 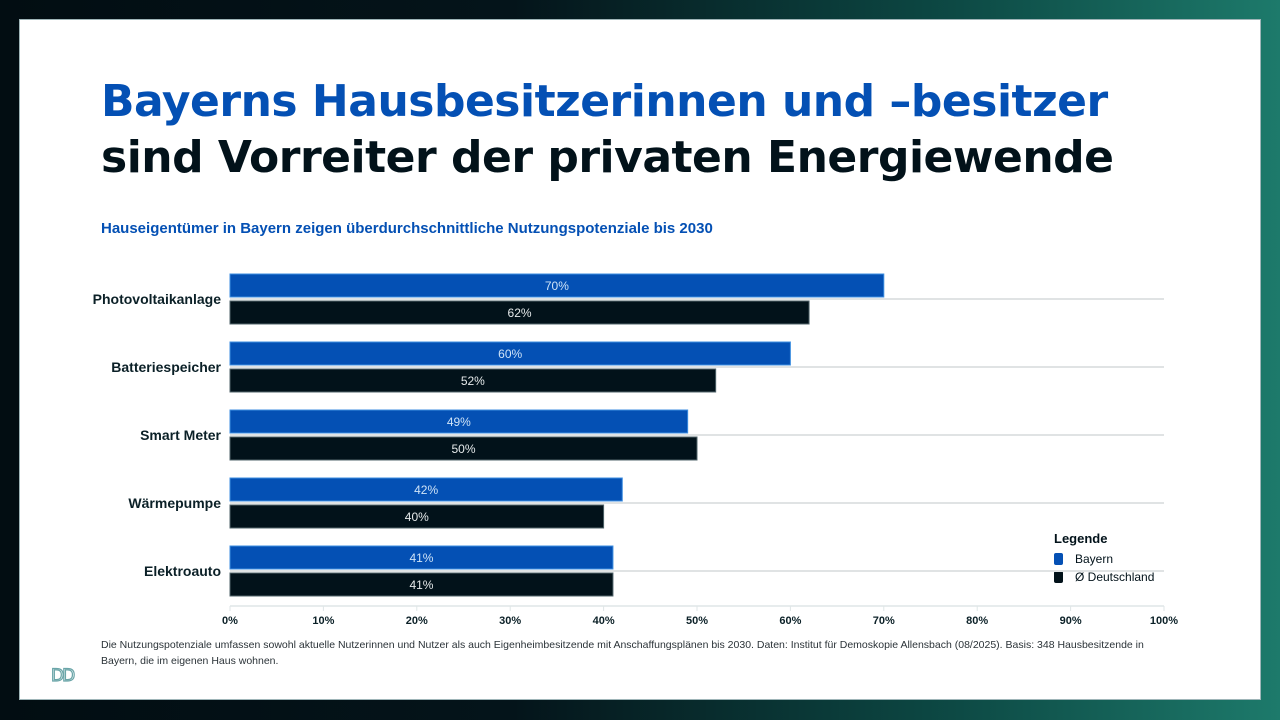 I want to click on x-tick-label: 20%, so click(x=417, y=621).